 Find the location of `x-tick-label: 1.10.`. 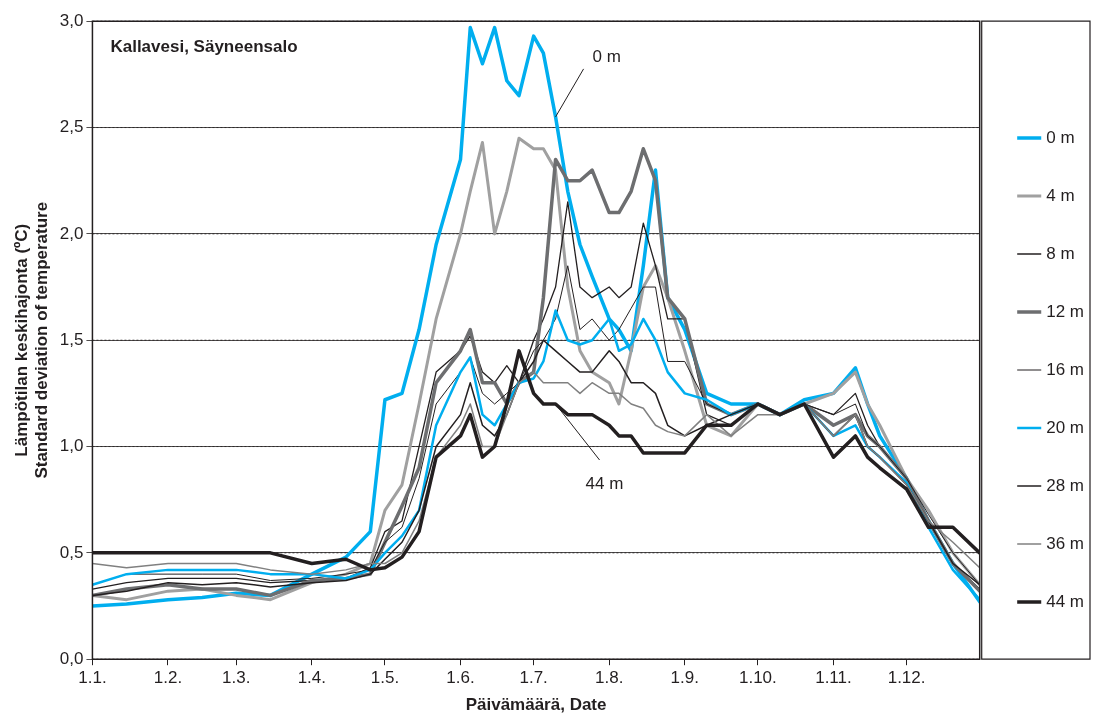

x-tick-label: 1.10. is located at coordinates (757, 678).